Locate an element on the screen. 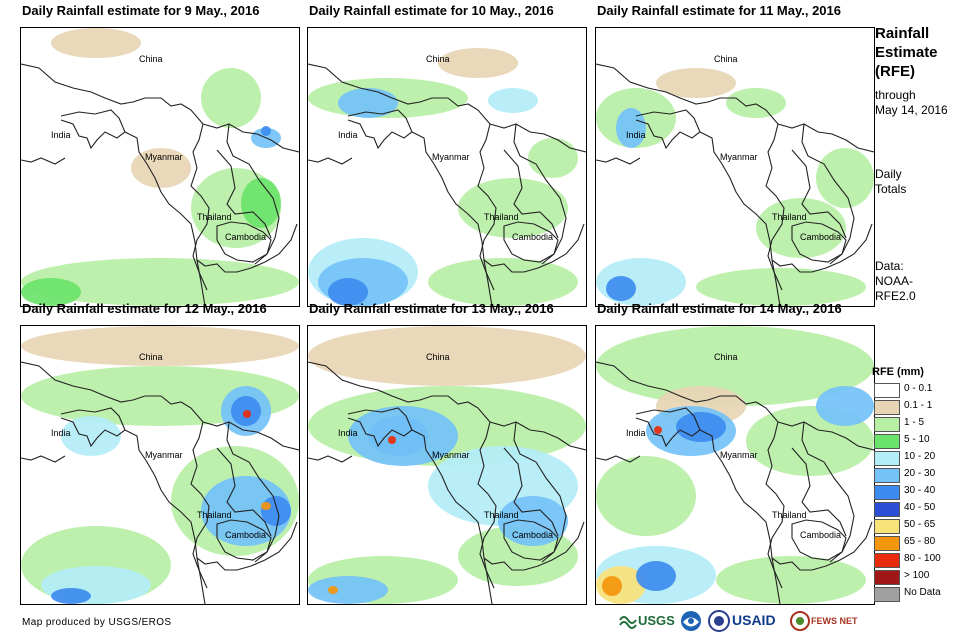 The width and height of the screenshot is (967, 639). legend-item: 1 - 5 is located at coordinates (917, 423).